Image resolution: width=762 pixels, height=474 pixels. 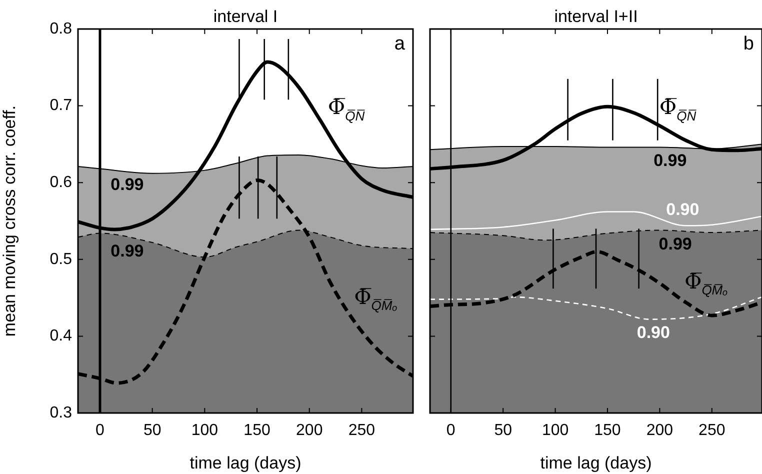 I want to click on chart-title: interval I+II, so click(x=596, y=16).